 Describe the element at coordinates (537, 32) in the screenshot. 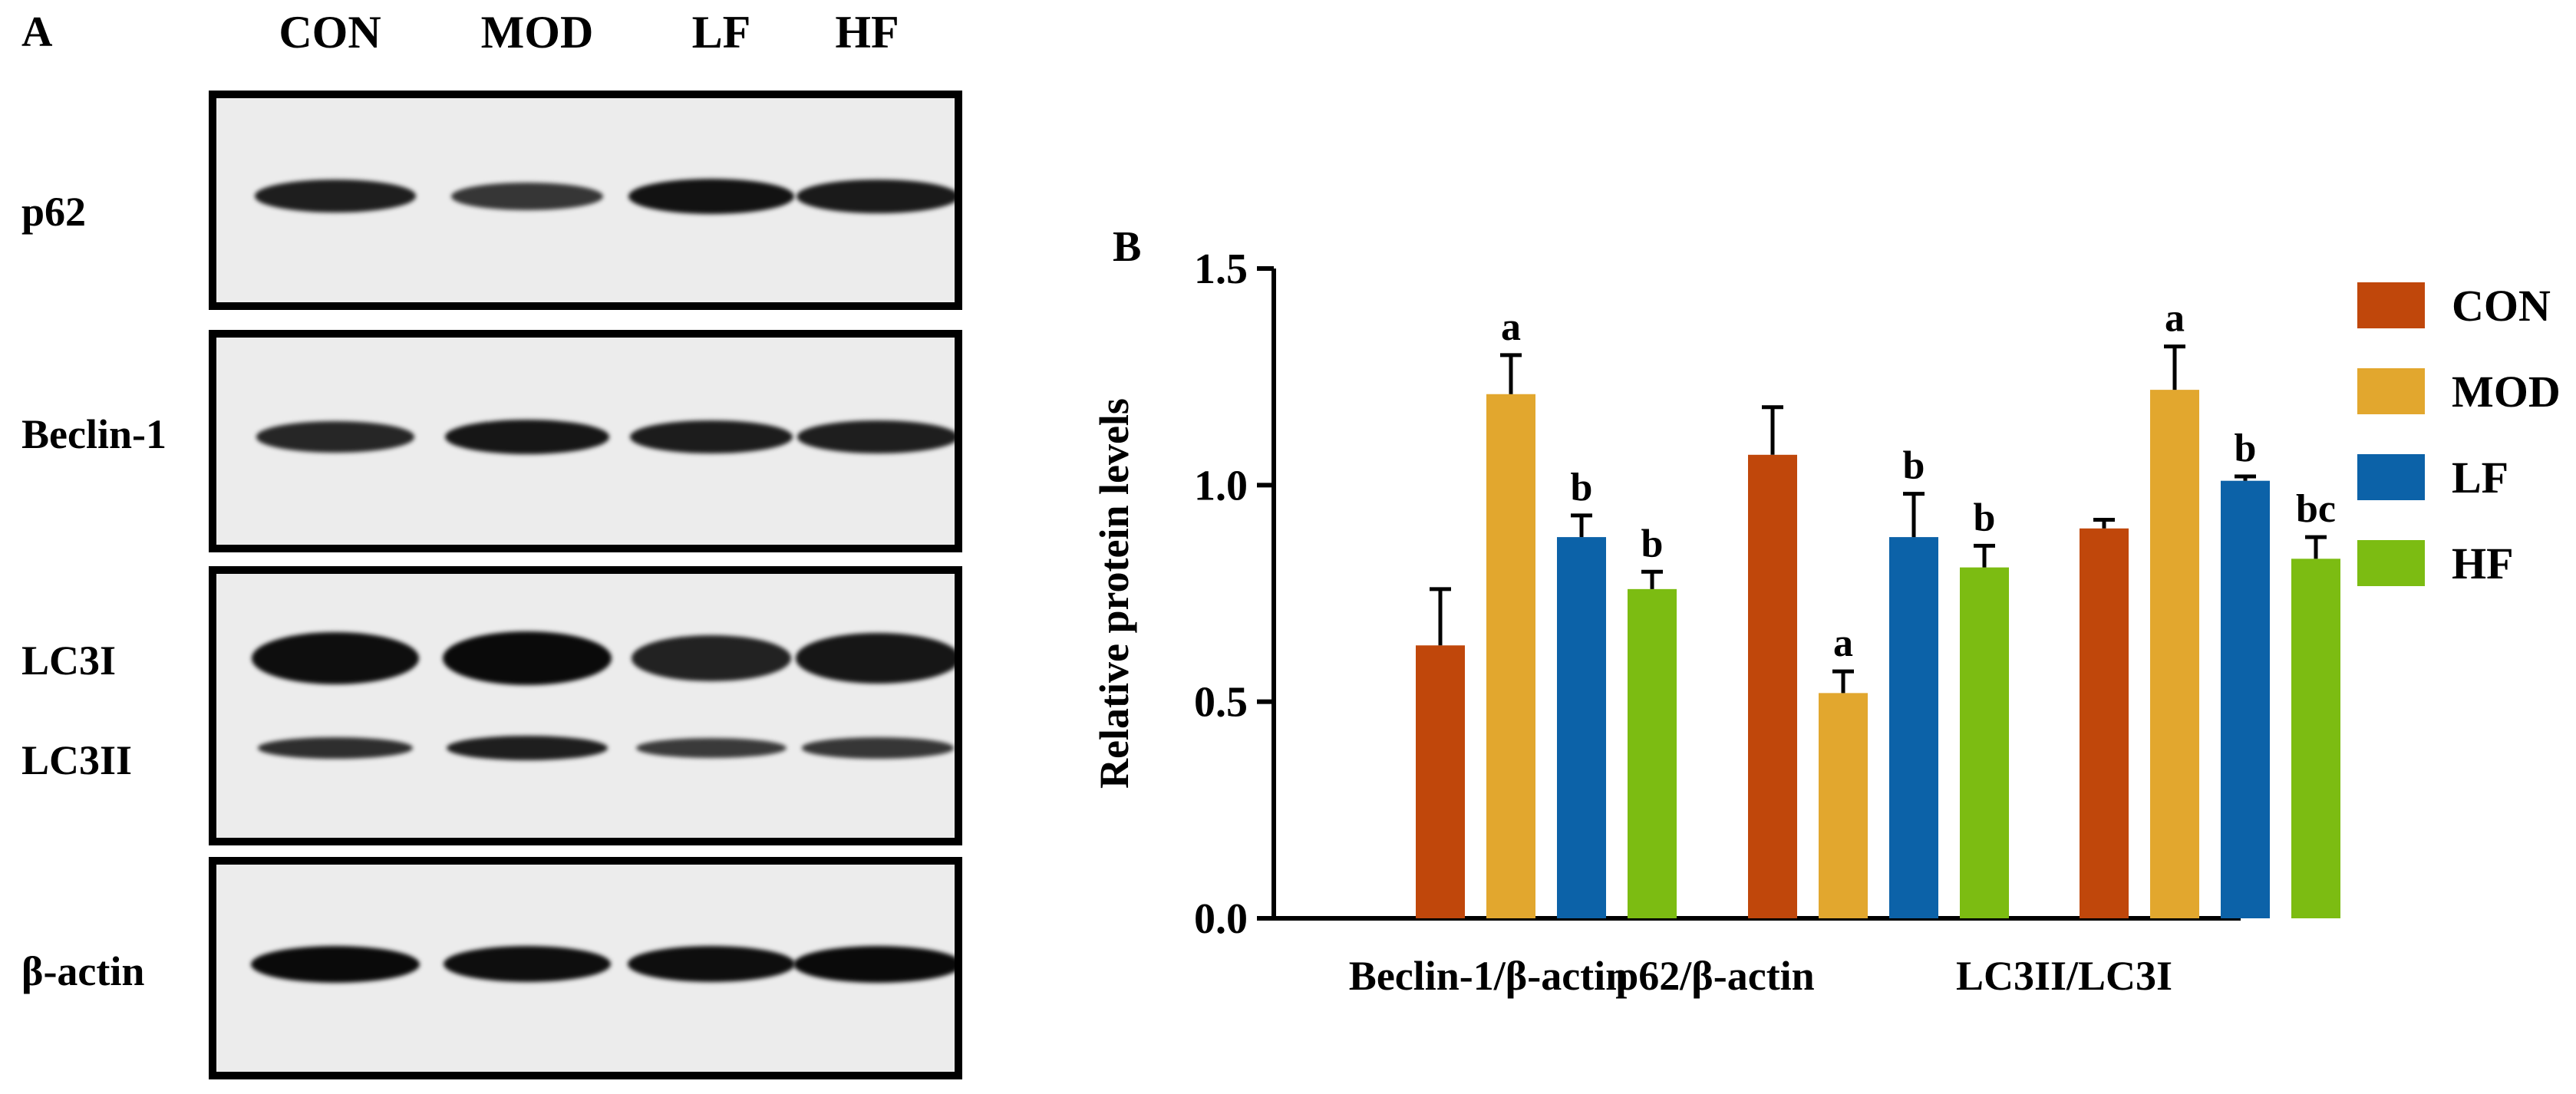

I see `lane-label-mod: MOD` at that location.